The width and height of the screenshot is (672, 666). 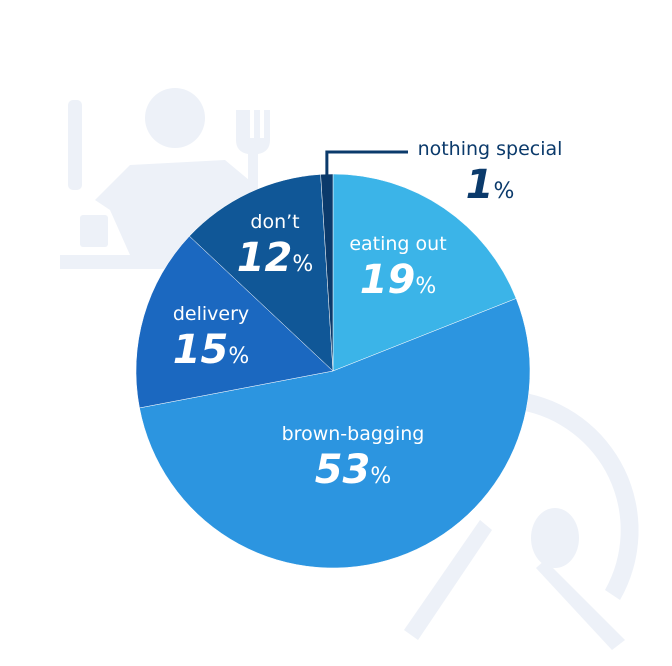 I want to click on category-label: delivery, so click(x=211, y=314).